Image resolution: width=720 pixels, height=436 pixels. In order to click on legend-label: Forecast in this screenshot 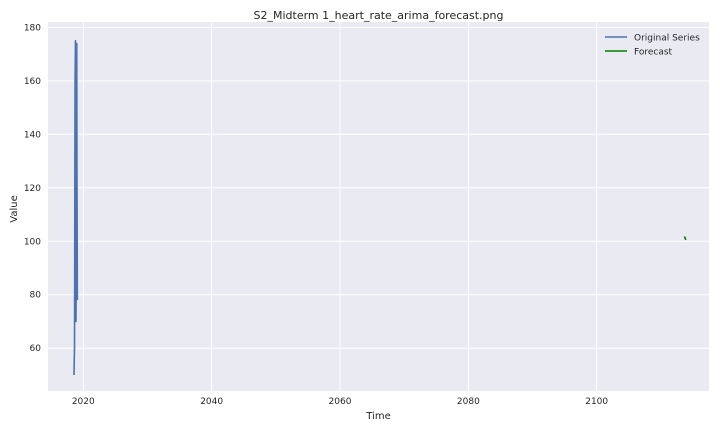, I will do `click(653, 53)`.